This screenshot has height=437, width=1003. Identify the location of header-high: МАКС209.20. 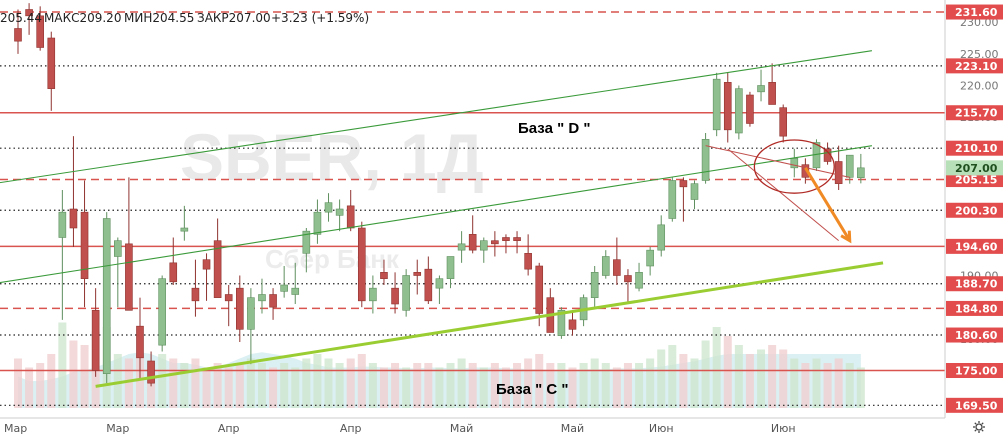
(82, 18).